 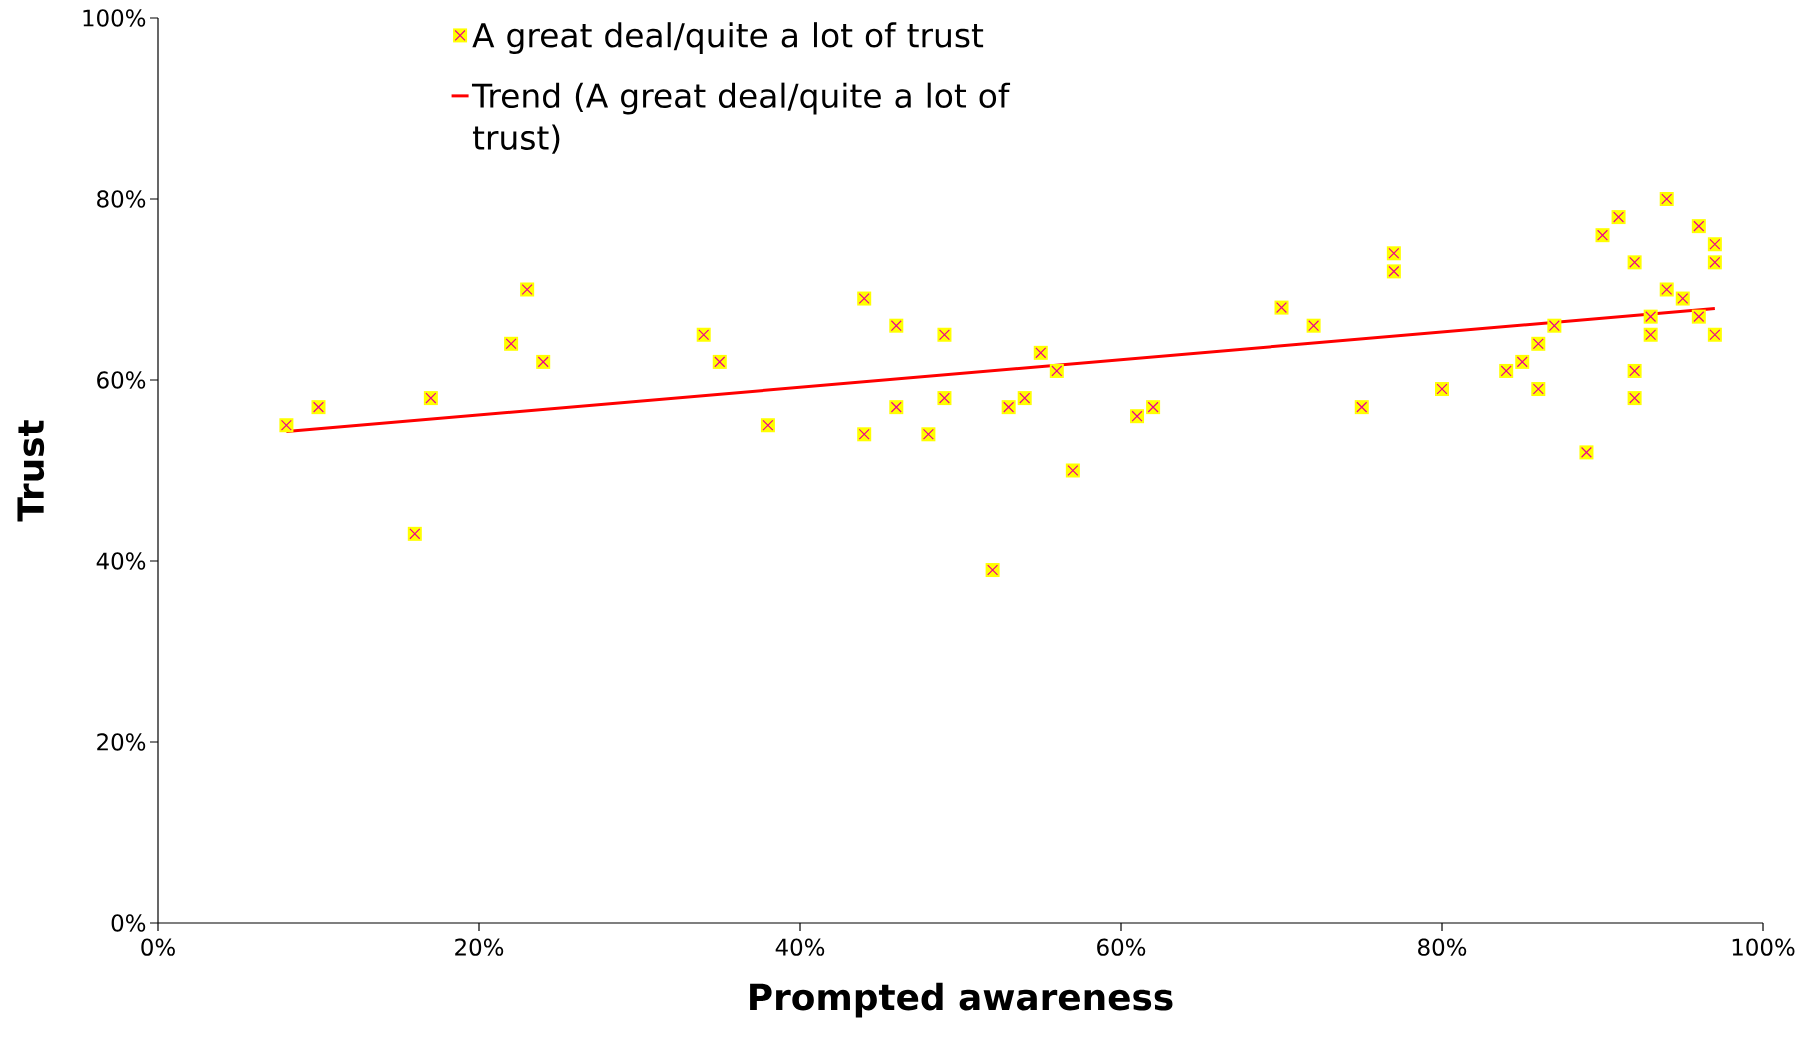 I want to click on y-tick-label: 100%, so click(x=114, y=18).